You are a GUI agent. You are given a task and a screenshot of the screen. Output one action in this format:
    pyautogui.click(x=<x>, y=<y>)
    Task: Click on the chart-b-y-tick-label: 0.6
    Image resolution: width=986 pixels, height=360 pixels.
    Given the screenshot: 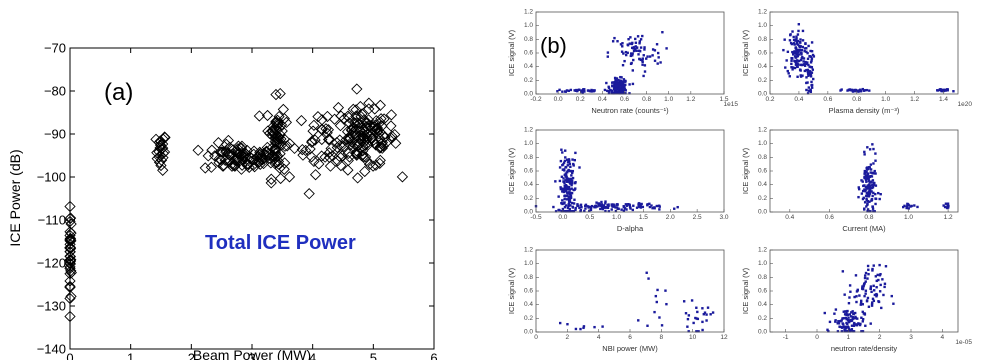 What is the action you would take?
    pyautogui.click(x=528, y=53)
    